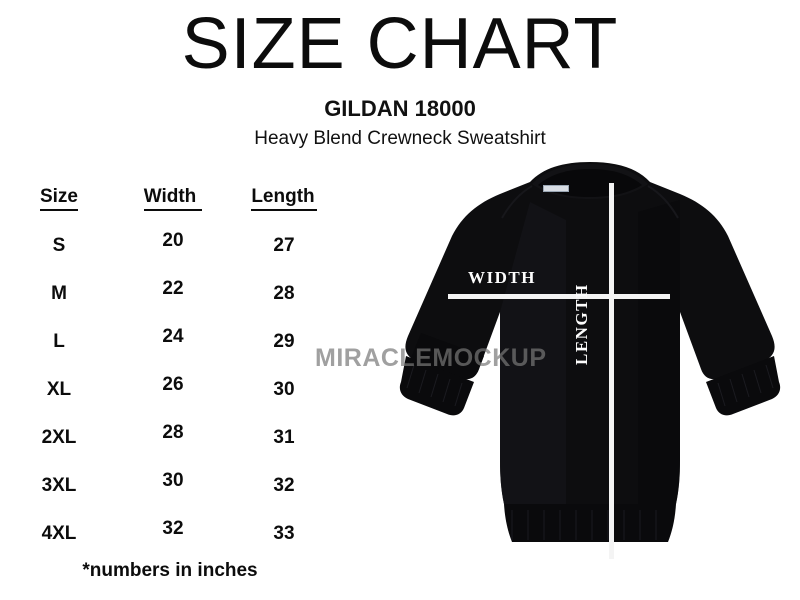 This screenshot has width=800, height=600. What do you see at coordinates (663, 202) in the screenshot?
I see `shoulder-seam-right` at bounding box center [663, 202].